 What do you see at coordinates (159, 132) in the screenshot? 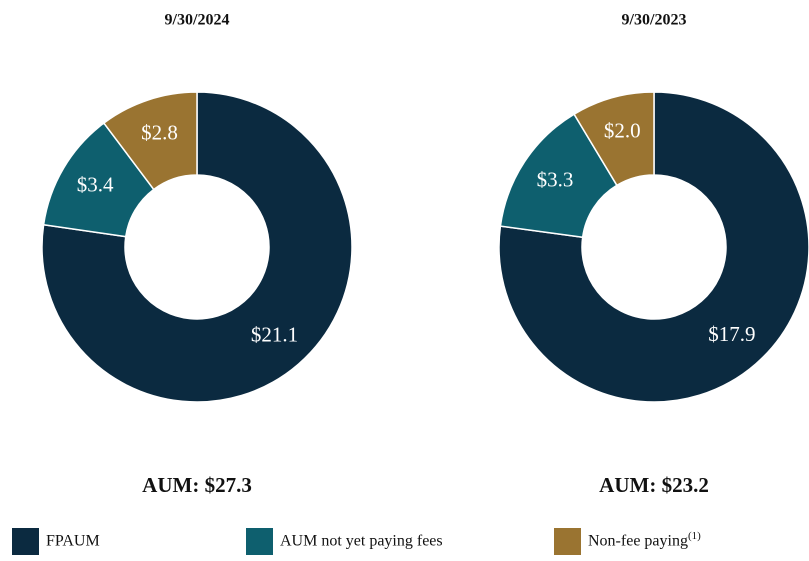
I see `value-label: $2.8` at bounding box center [159, 132].